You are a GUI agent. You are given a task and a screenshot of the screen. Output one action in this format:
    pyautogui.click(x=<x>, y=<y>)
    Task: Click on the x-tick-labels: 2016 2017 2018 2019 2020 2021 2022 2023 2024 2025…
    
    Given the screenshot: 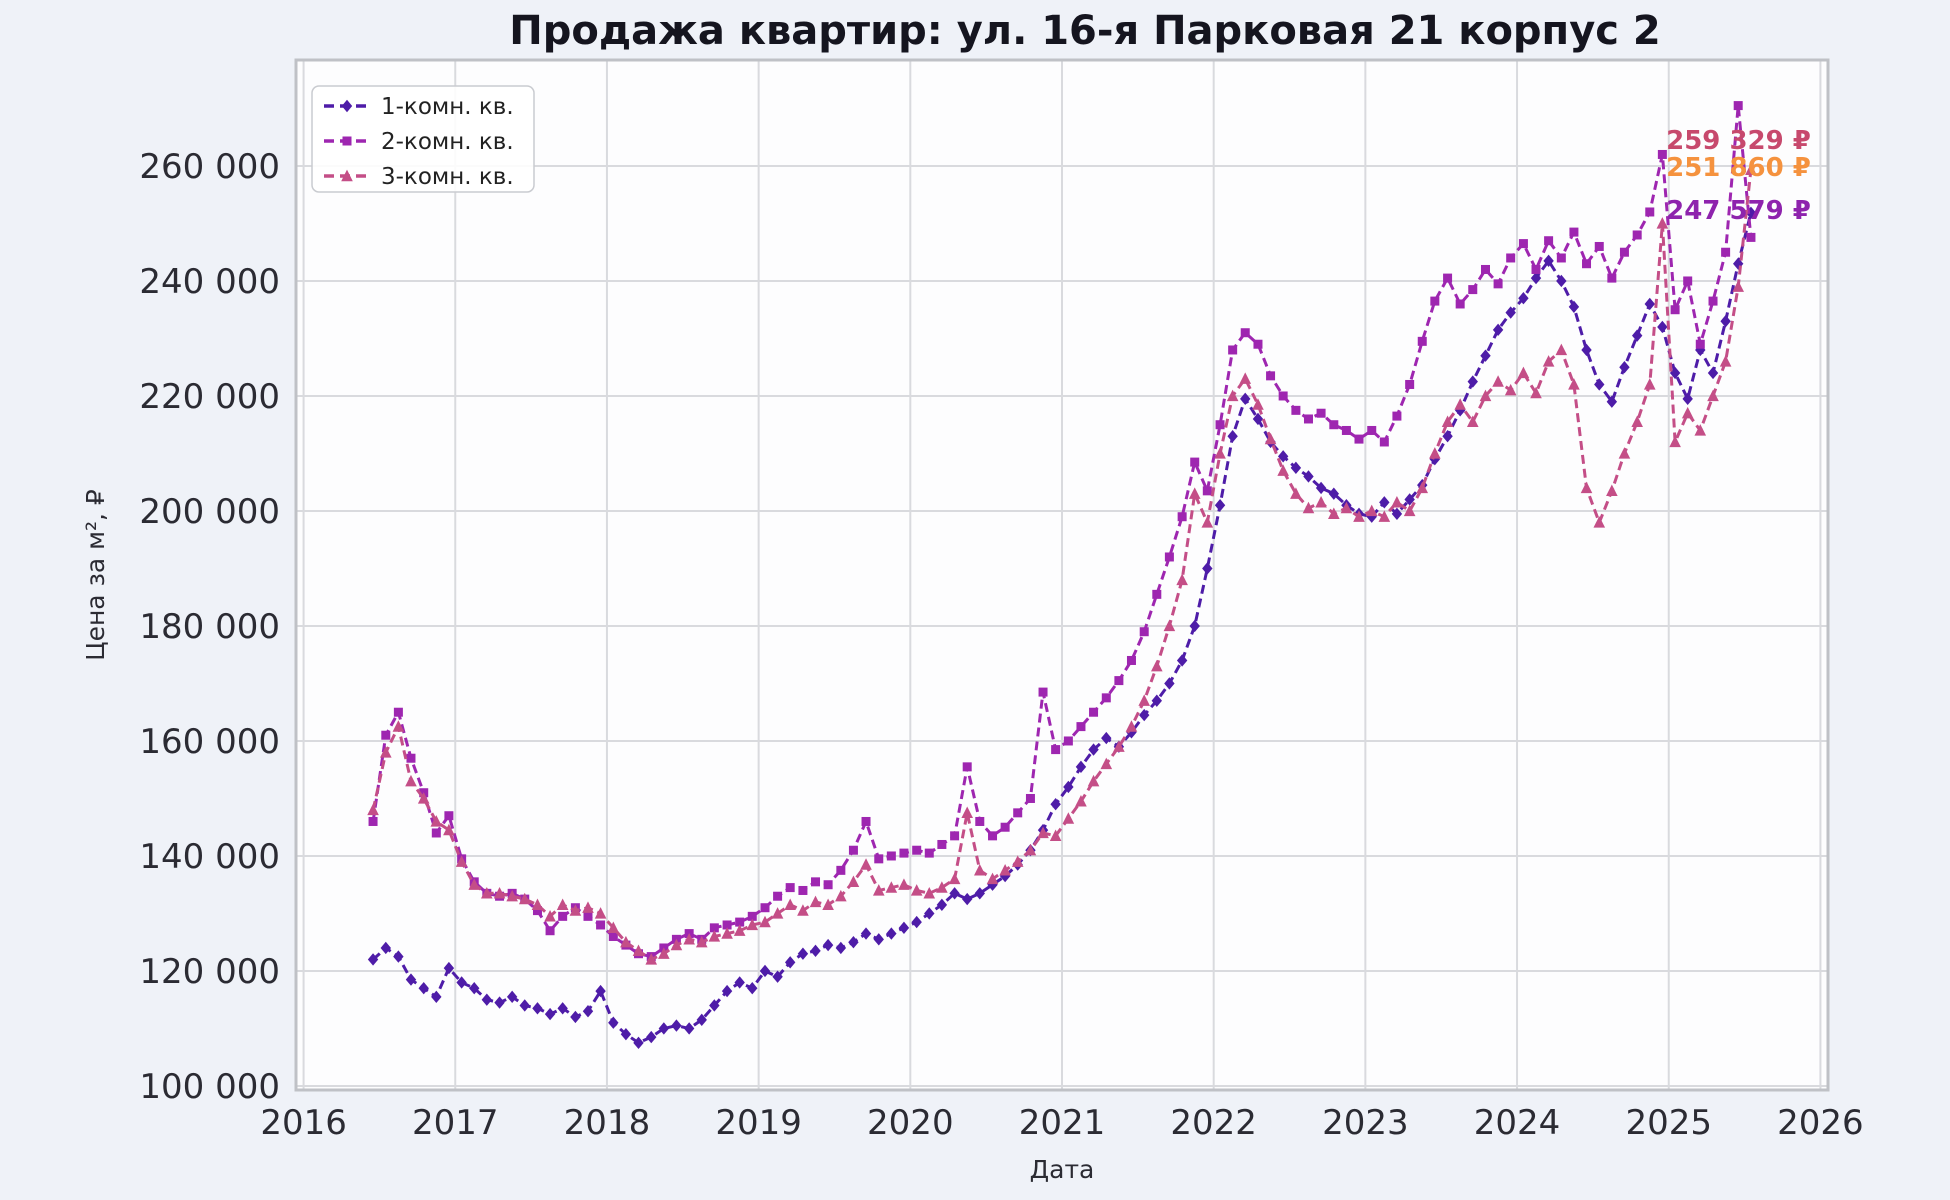 What is the action you would take?
    pyautogui.click(x=1061, y=1123)
    